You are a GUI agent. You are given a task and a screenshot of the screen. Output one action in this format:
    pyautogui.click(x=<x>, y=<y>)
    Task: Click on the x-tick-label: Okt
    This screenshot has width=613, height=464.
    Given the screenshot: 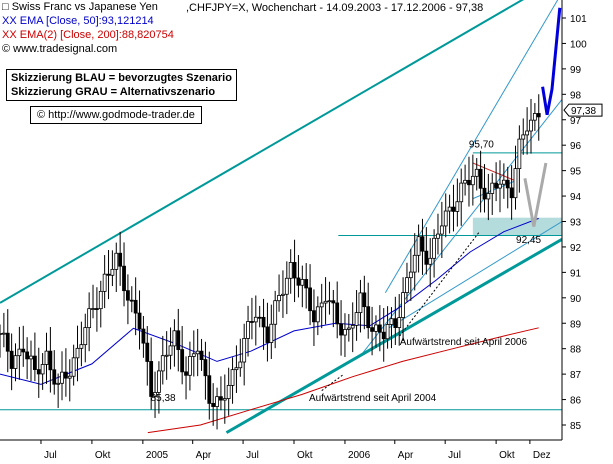 What is the action you would take?
    pyautogui.click(x=305, y=455)
    